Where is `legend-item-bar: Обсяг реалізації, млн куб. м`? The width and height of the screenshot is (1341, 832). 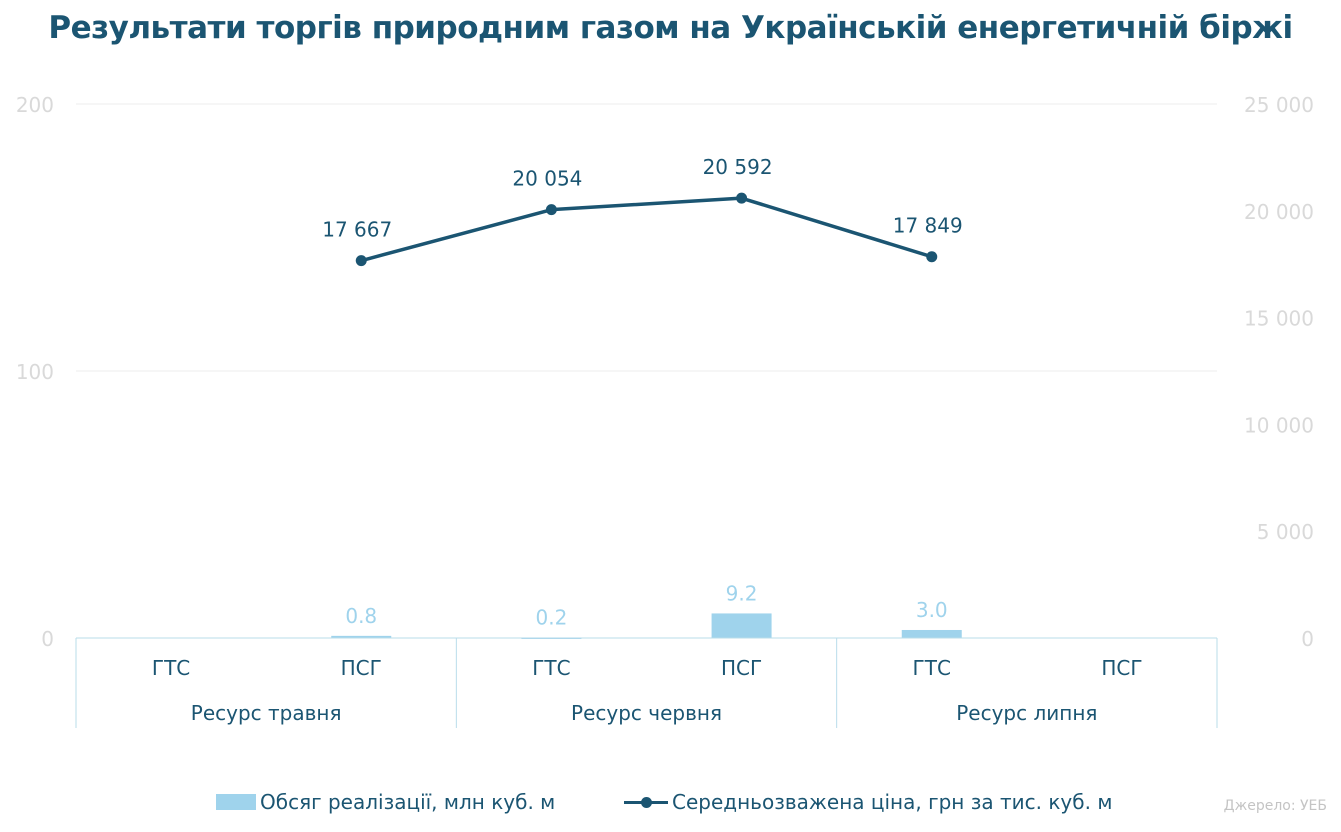 legend-item-bar: Обсяг реалізації, млн куб. м is located at coordinates (385, 802).